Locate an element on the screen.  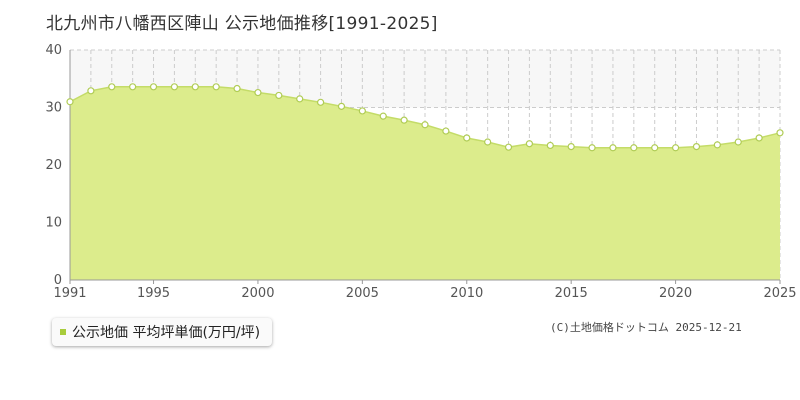
x-tick-label: 2005 is located at coordinates (362, 293).